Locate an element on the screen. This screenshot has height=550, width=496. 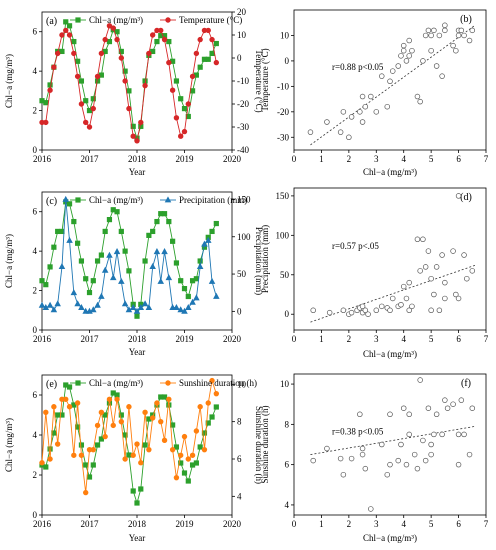
y-right-axis-label: Precipitation (mm) is located at coordinates (259, 261).